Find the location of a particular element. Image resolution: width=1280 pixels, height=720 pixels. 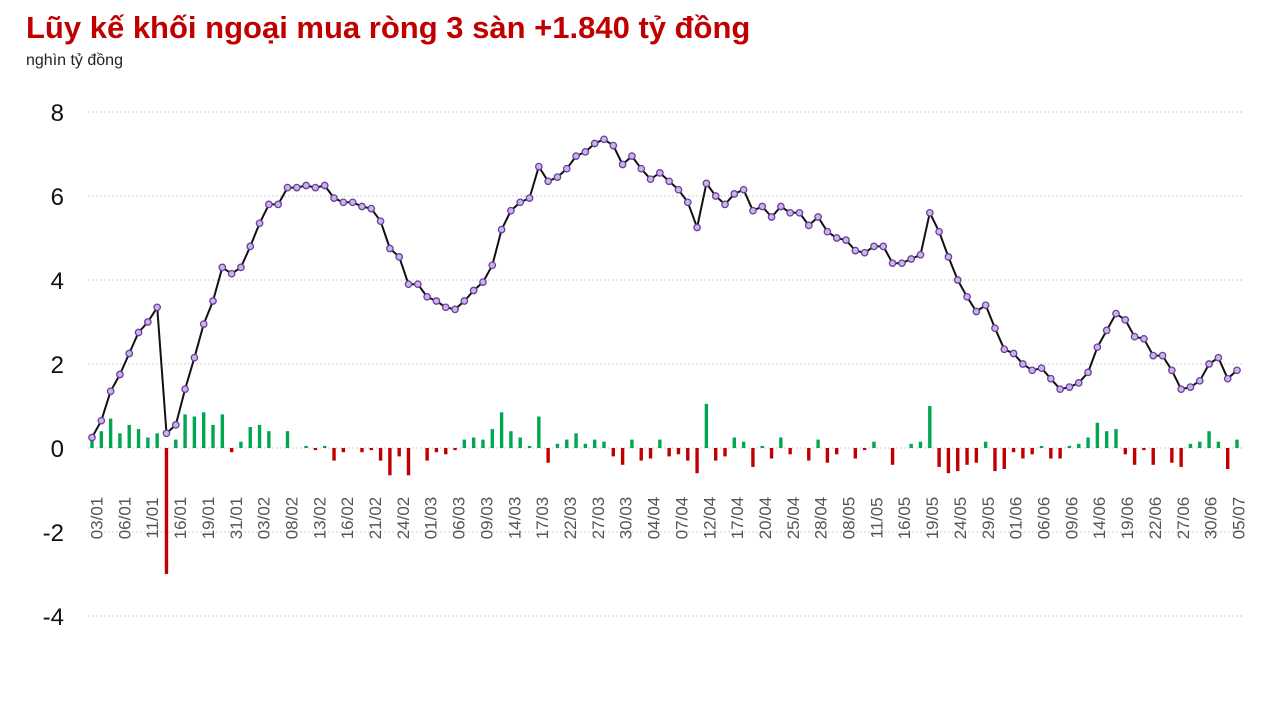

x-tick-label: 16/01 is located at coordinates (180, 518).